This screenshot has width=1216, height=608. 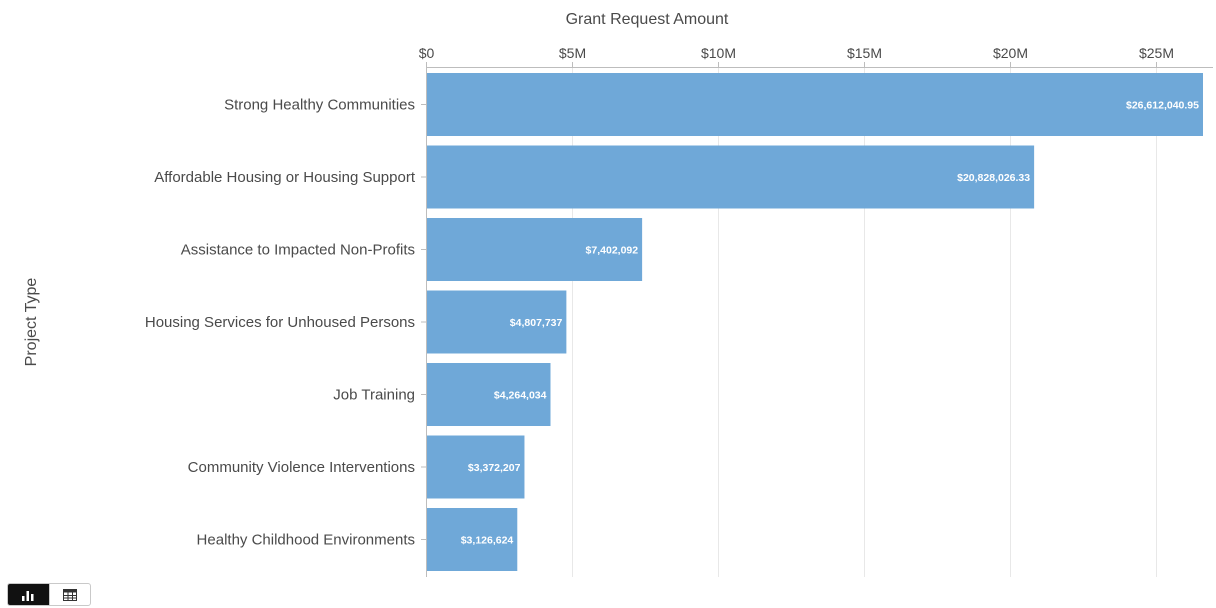 I want to click on data-label: $7,402,092, so click(x=612, y=251).